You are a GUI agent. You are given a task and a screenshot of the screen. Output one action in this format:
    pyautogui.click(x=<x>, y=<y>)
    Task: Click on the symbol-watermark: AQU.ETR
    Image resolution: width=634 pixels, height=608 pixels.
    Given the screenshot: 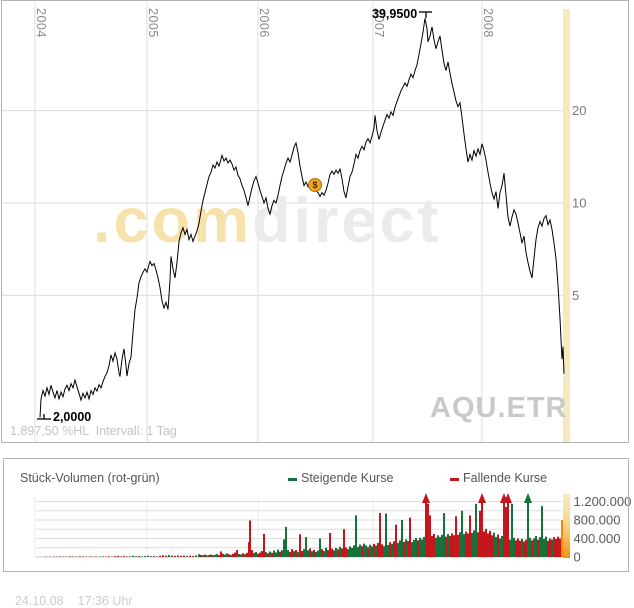 What is the action you would take?
    pyautogui.click(x=499, y=408)
    